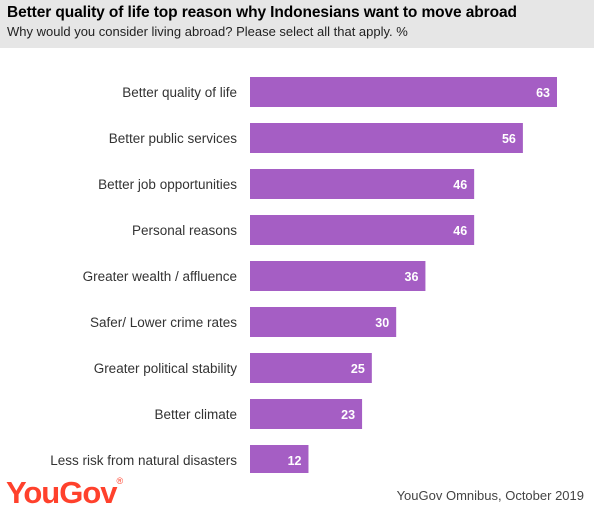  I want to click on category-label: Better quality of life, so click(179, 92).